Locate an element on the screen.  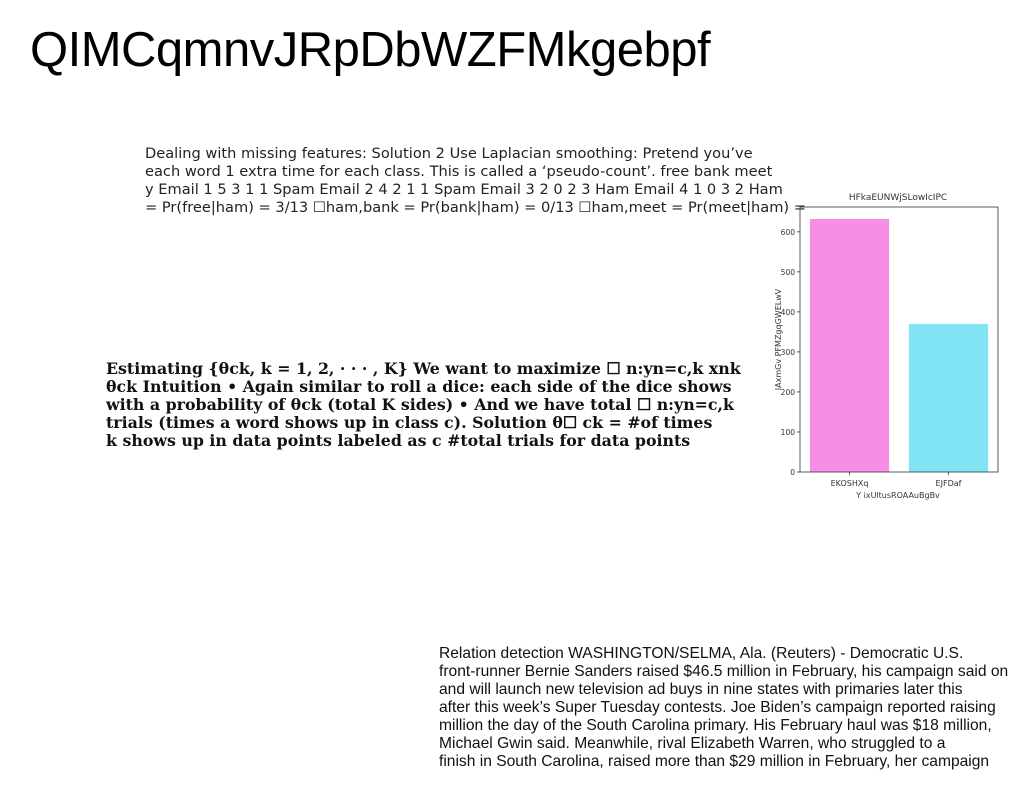
chart-y-tick-label: 500 is located at coordinates (788, 272).